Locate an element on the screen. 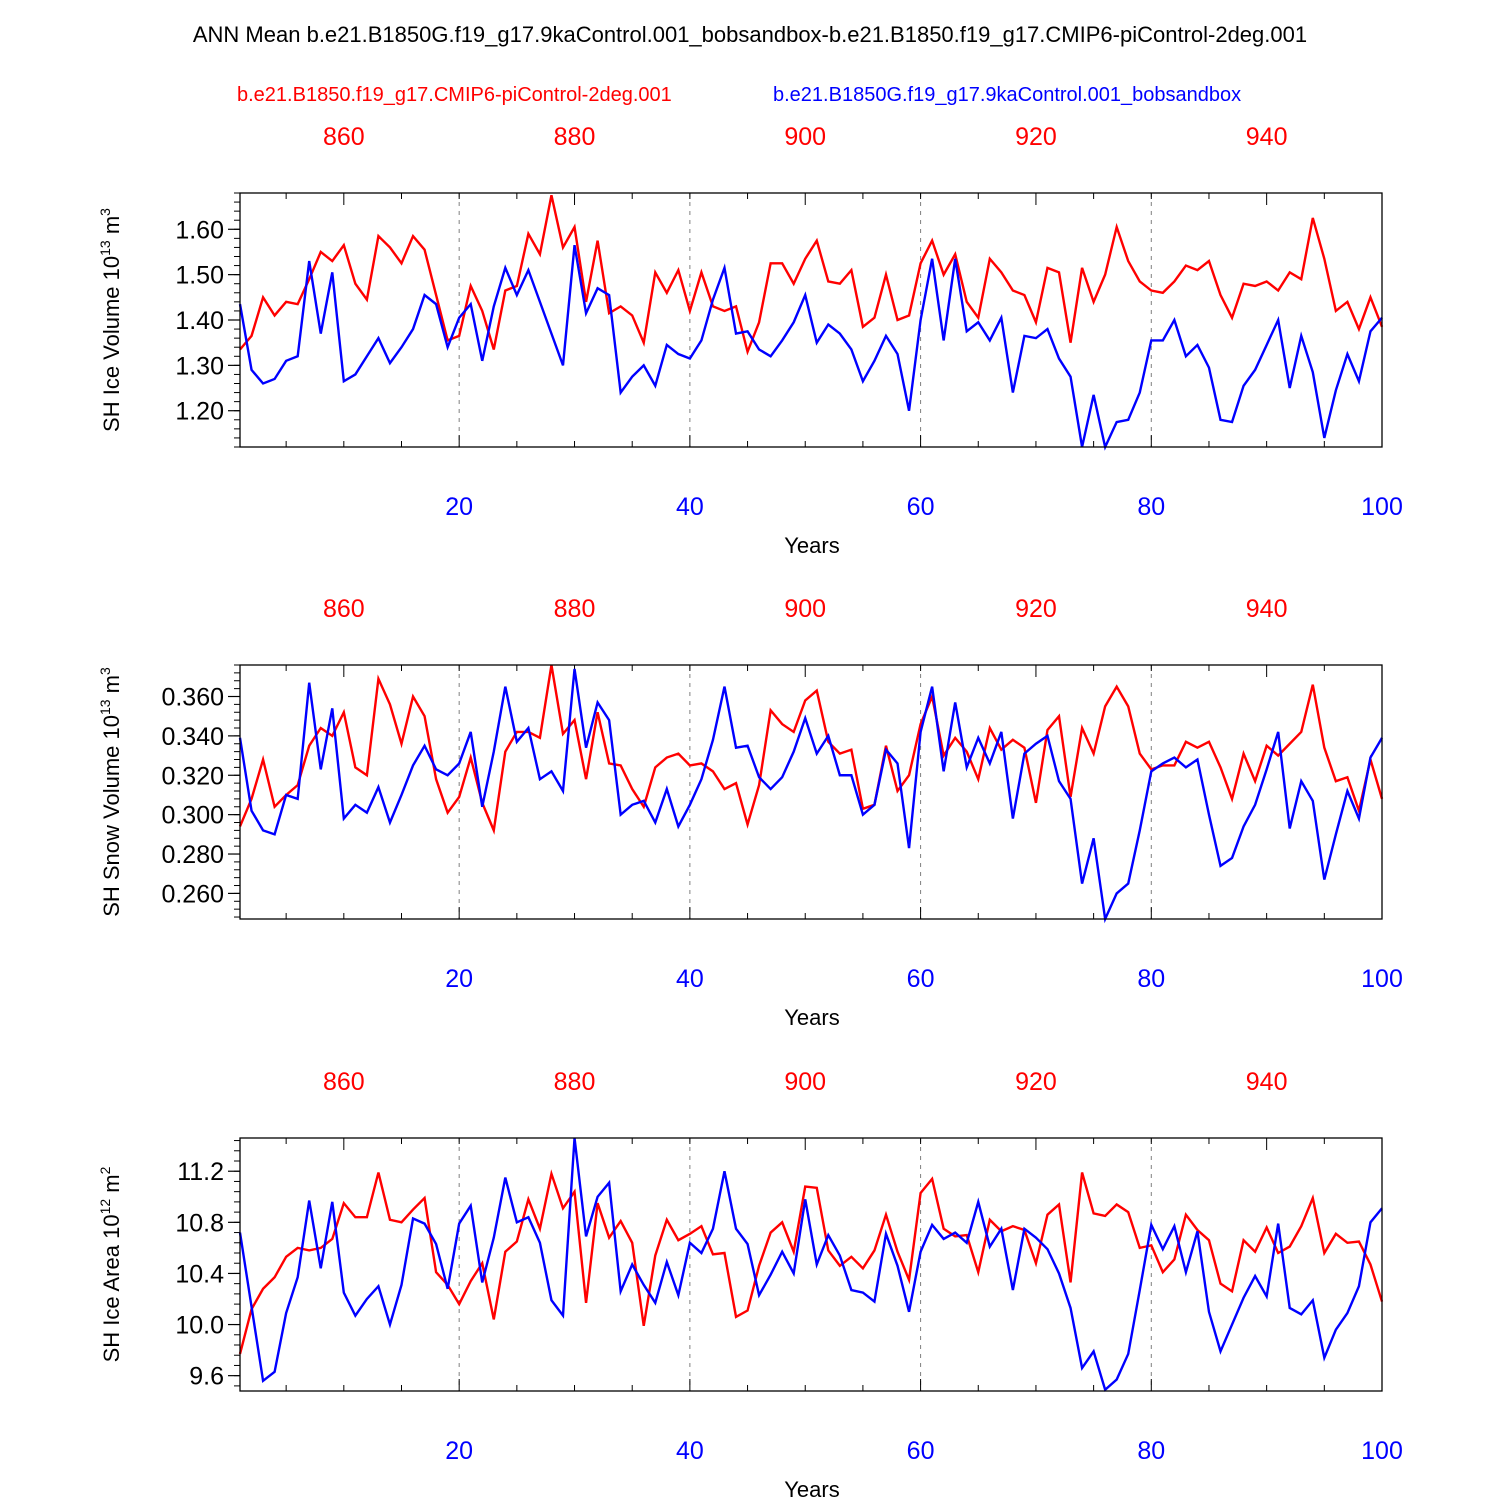 This screenshot has height=1500, width=1500. y-tick-label: 10.8 is located at coordinates (199, 1223).